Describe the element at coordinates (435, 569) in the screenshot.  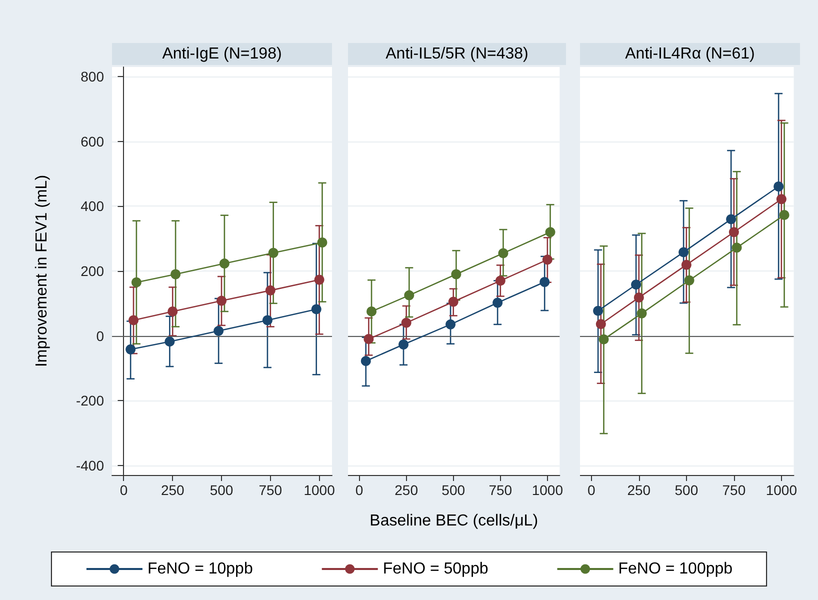
I see `legend-label: FeNO = 50ppb` at that location.